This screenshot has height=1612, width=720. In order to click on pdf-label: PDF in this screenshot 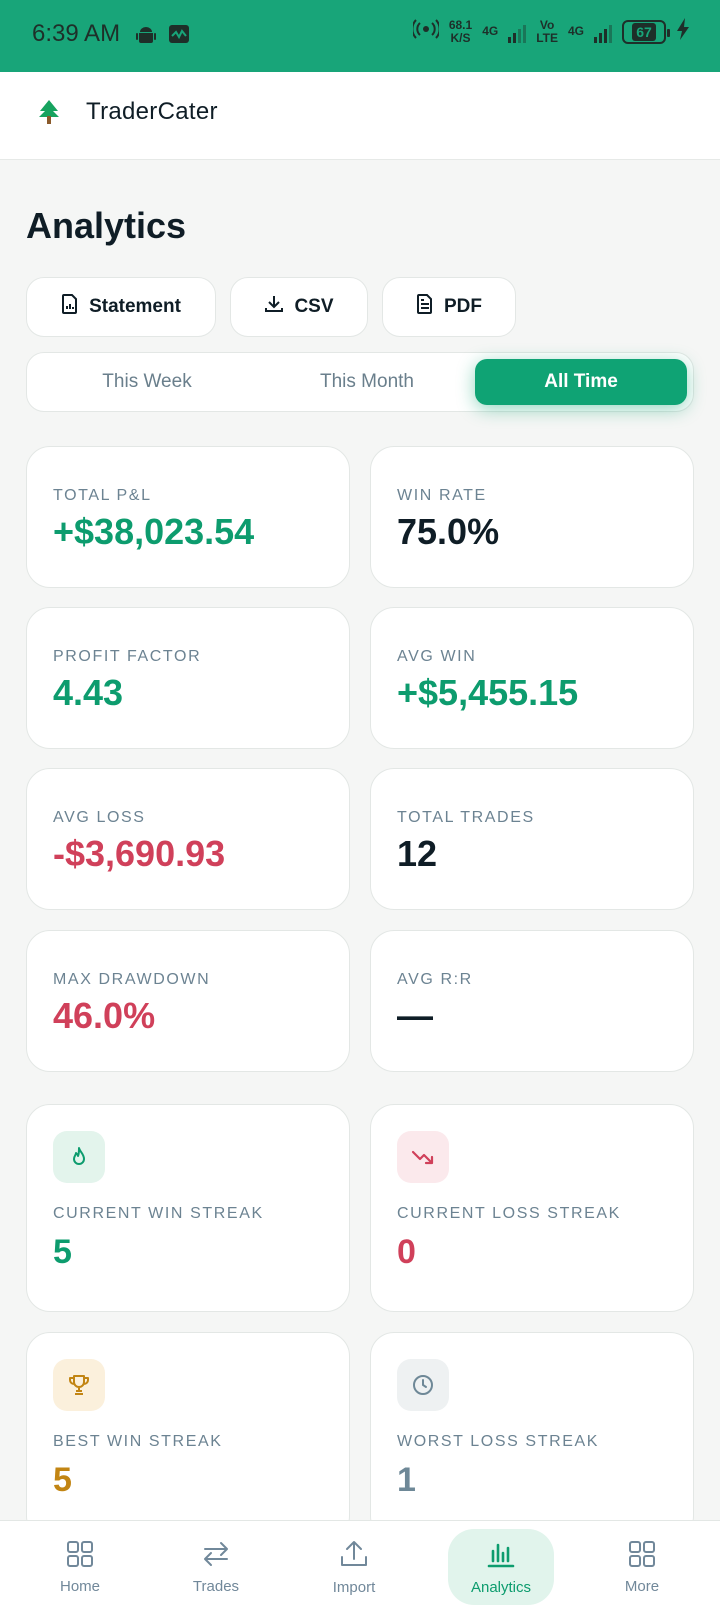, I will do `click(463, 306)`.